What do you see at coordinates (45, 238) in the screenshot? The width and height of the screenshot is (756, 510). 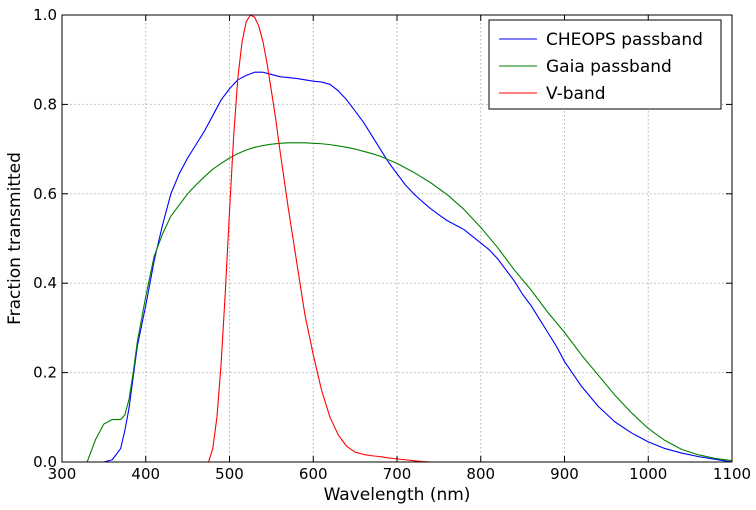 I see `y-tick-labels: 0.0 0.2 0.4 0.6 0.8 1.0` at bounding box center [45, 238].